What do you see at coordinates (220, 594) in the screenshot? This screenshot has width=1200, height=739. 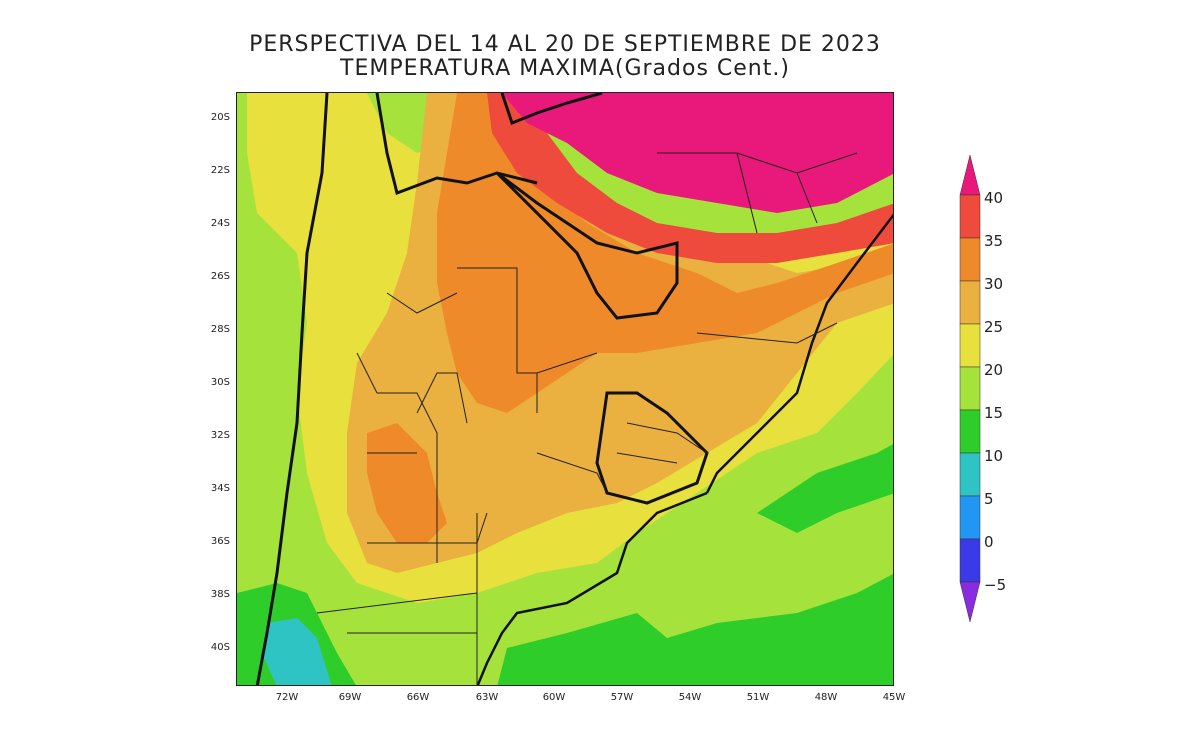 I see `lat-label: 38S` at bounding box center [220, 594].